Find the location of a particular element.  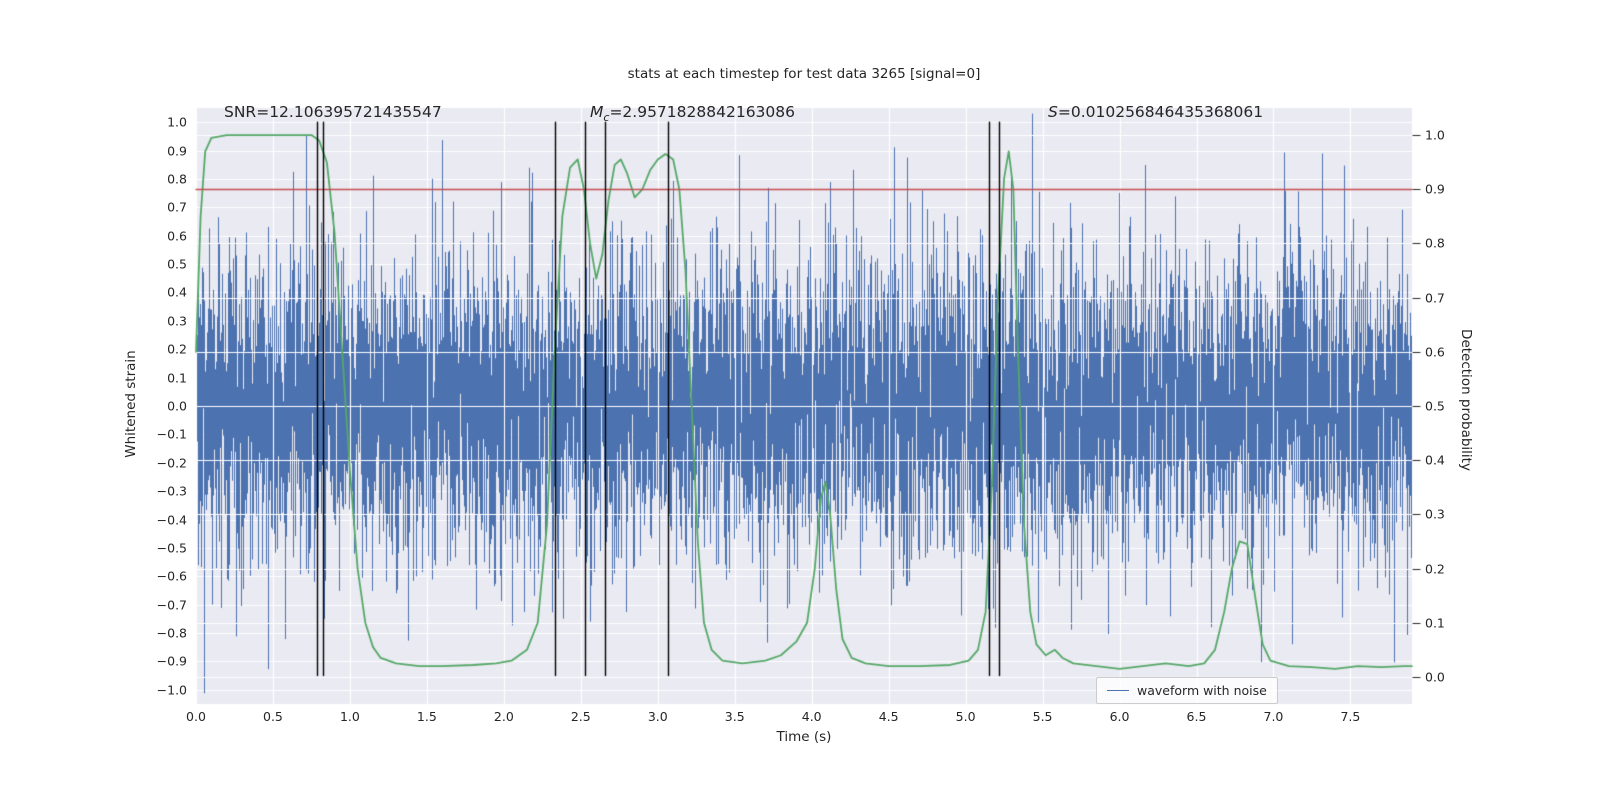

left-y-tick-label: 0.7 is located at coordinates (177, 207).